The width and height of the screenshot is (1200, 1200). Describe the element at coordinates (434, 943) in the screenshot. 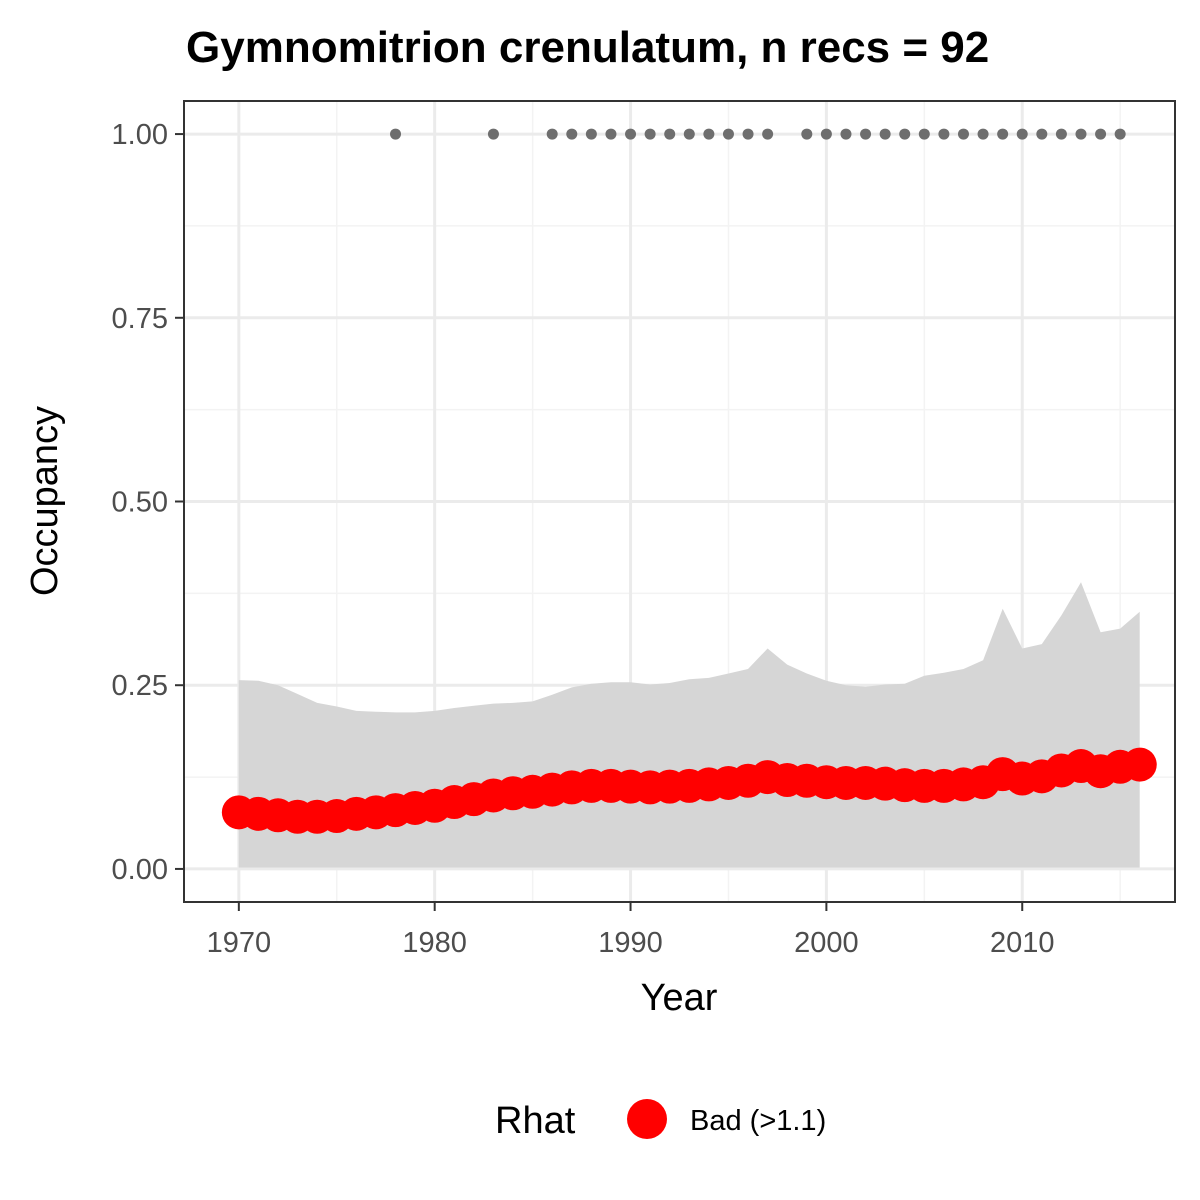

I see `x-tick-label: 1980` at that location.